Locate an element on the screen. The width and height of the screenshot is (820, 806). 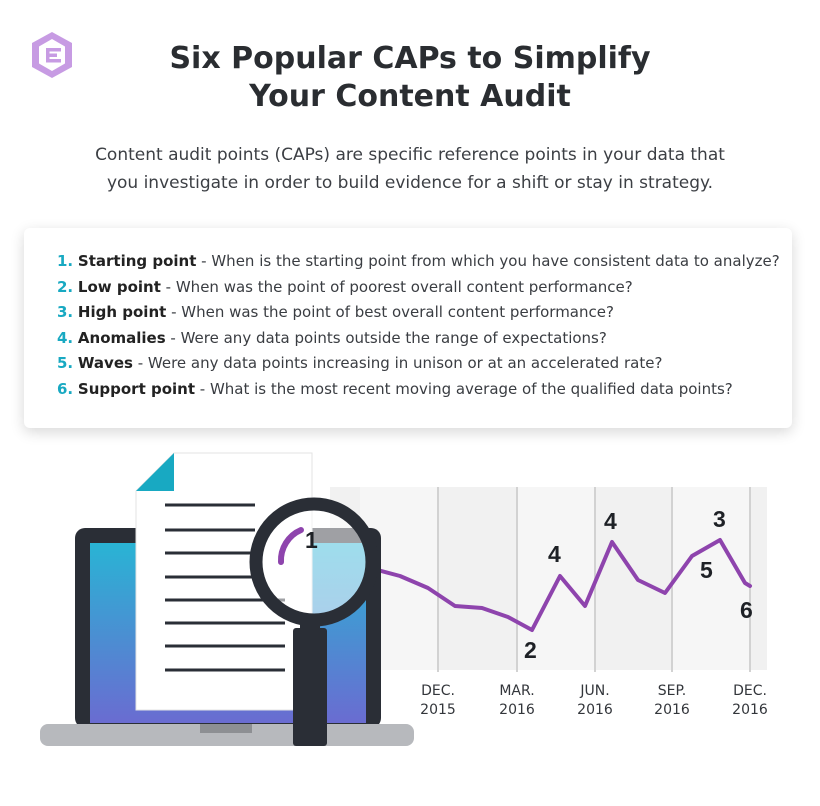
point-marker-6: 6 is located at coordinates (746, 610).